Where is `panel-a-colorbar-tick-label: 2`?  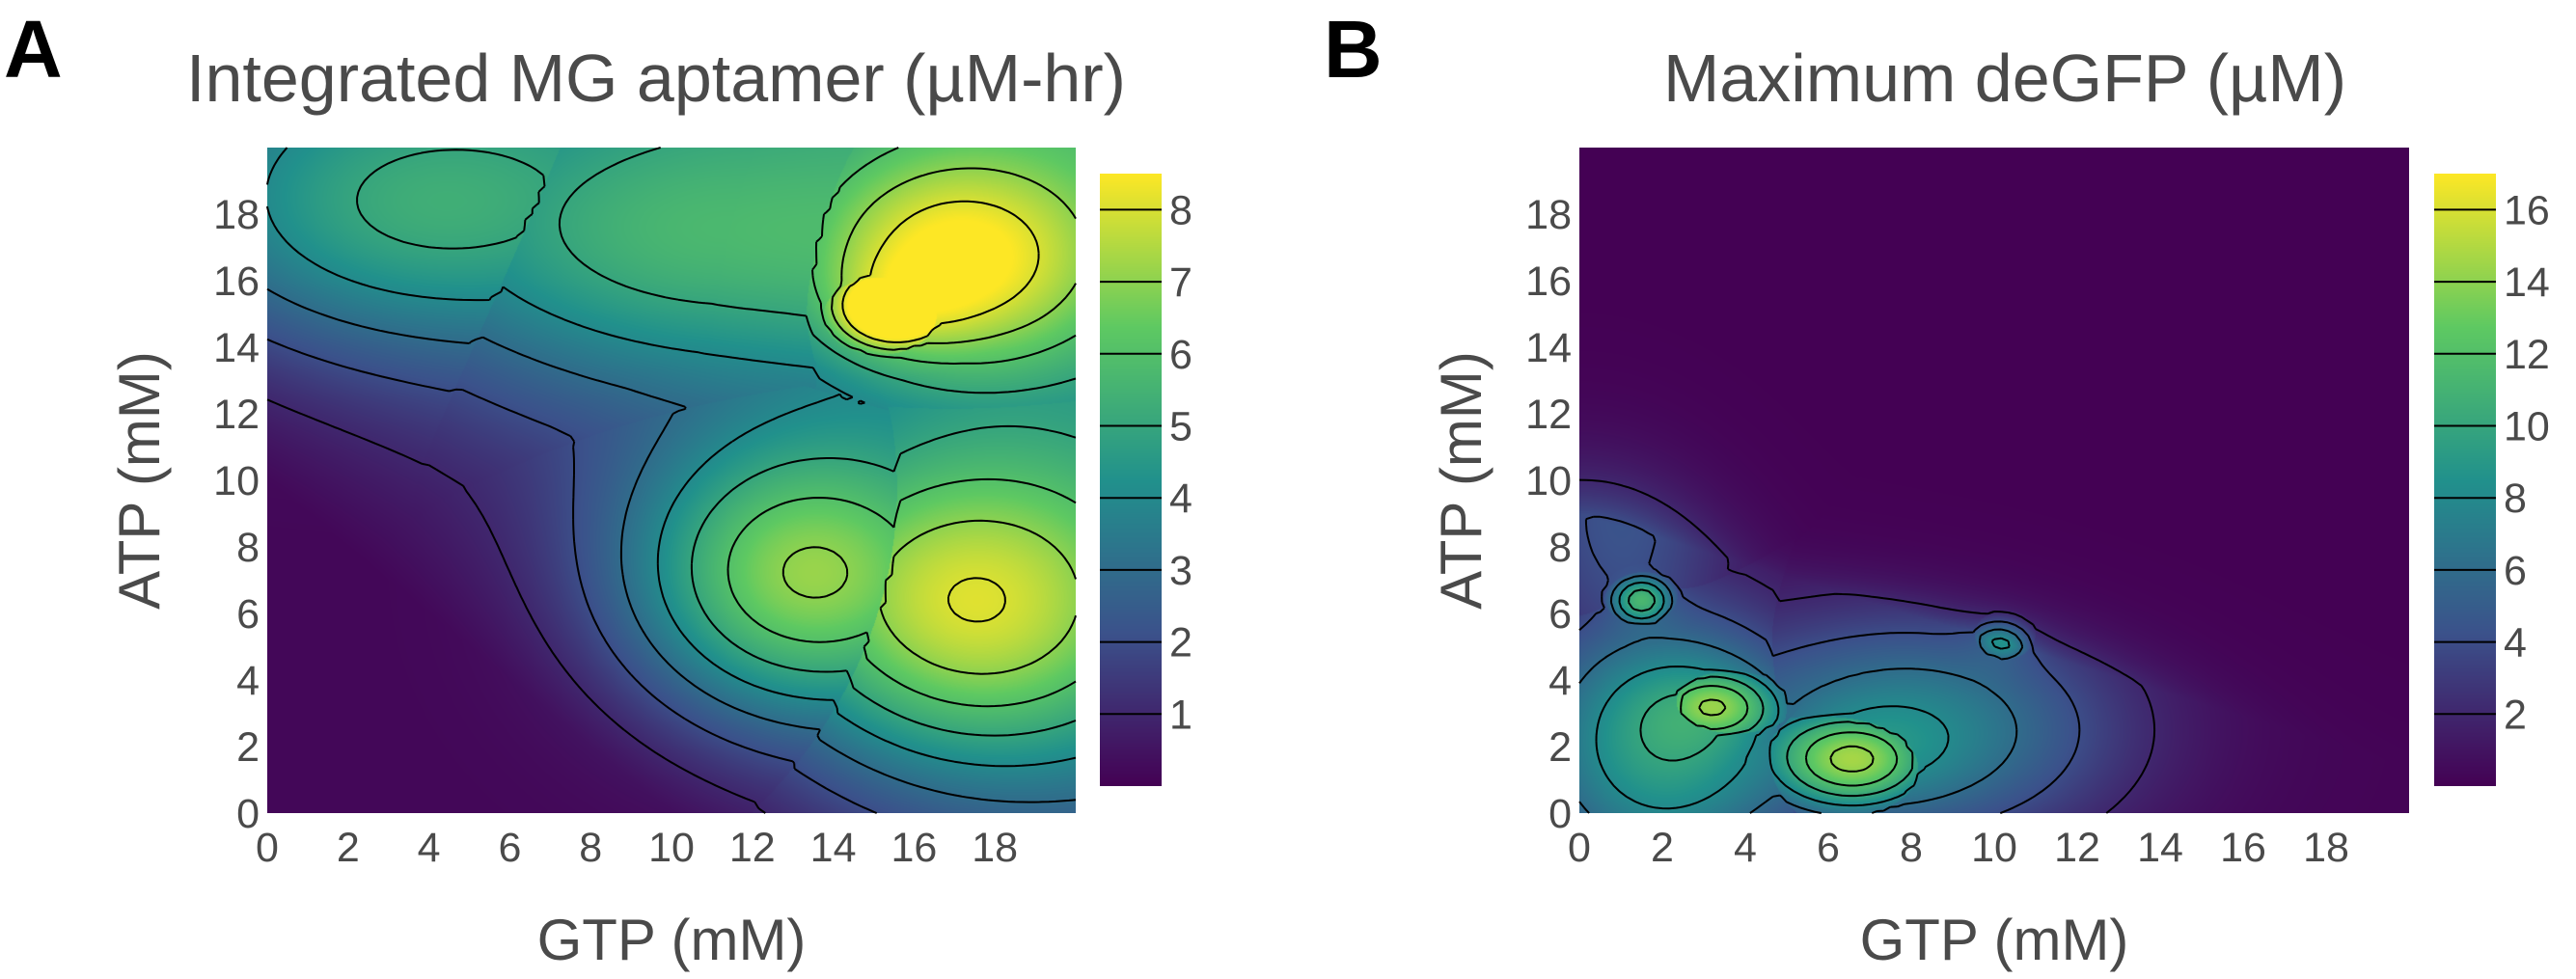 panel-a-colorbar-tick-label: 2 is located at coordinates (1180, 643).